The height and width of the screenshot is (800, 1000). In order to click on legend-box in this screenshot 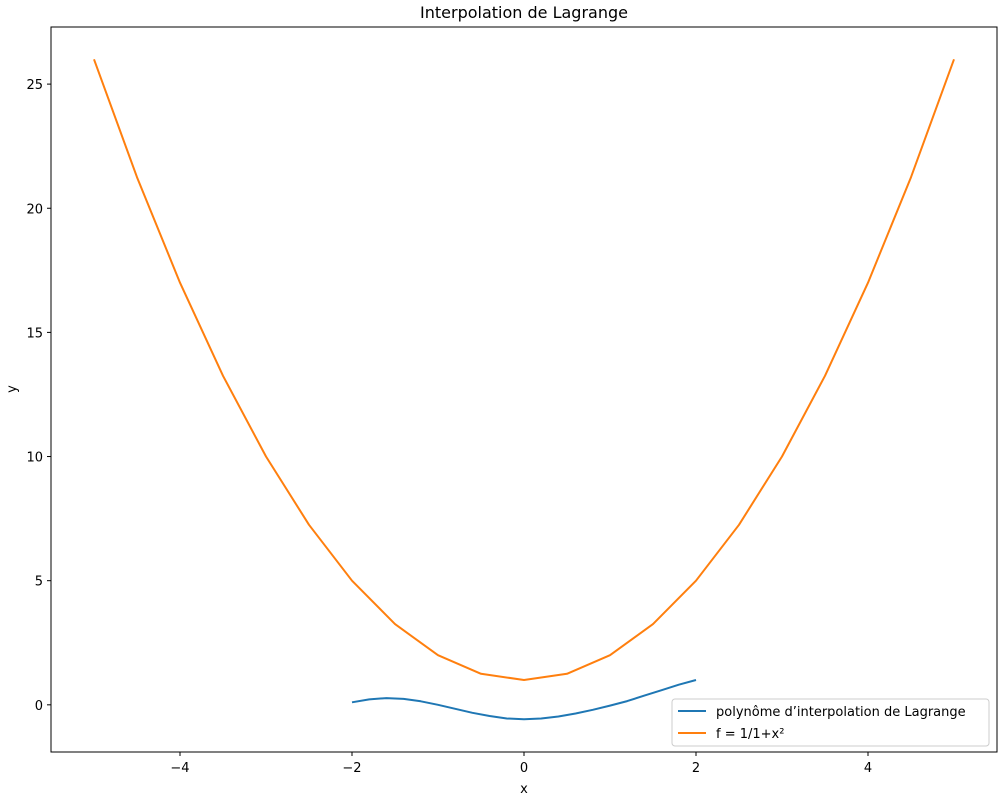, I will do `click(830, 722)`.